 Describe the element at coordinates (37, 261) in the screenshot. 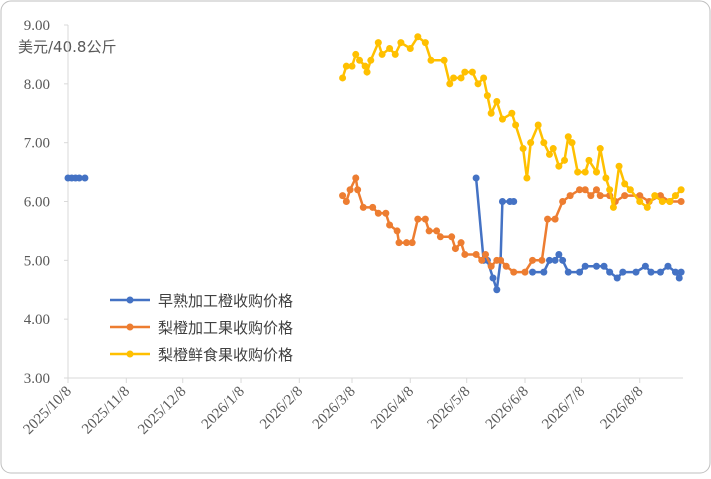

I see `y-tick-label: 5.00` at that location.